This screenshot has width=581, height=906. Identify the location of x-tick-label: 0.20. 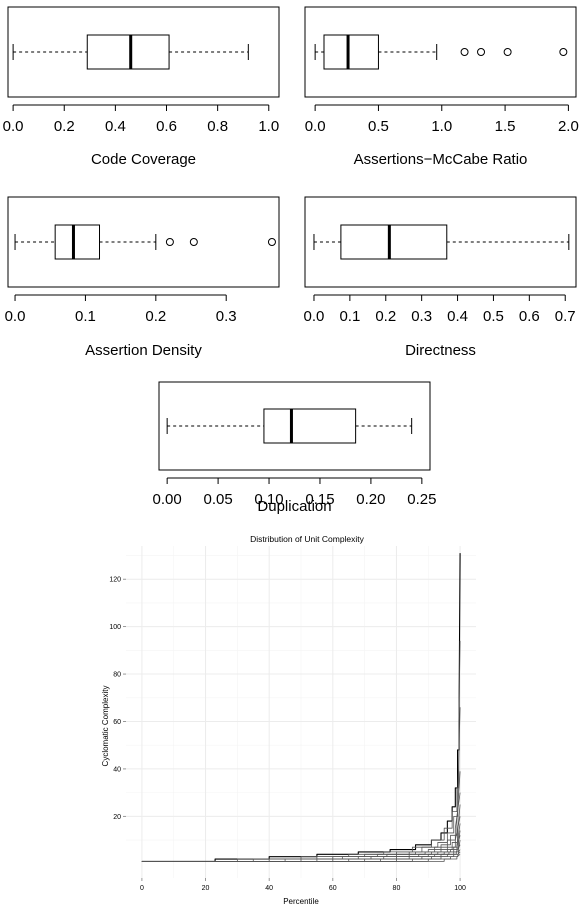
(370, 499).